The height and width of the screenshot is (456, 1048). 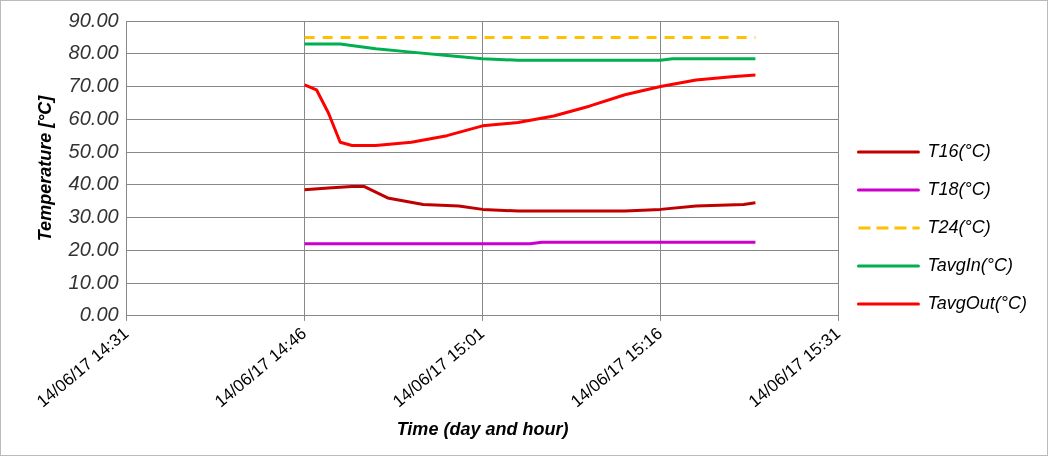 I want to click on y-tick-label: 60.00, so click(x=93, y=117).